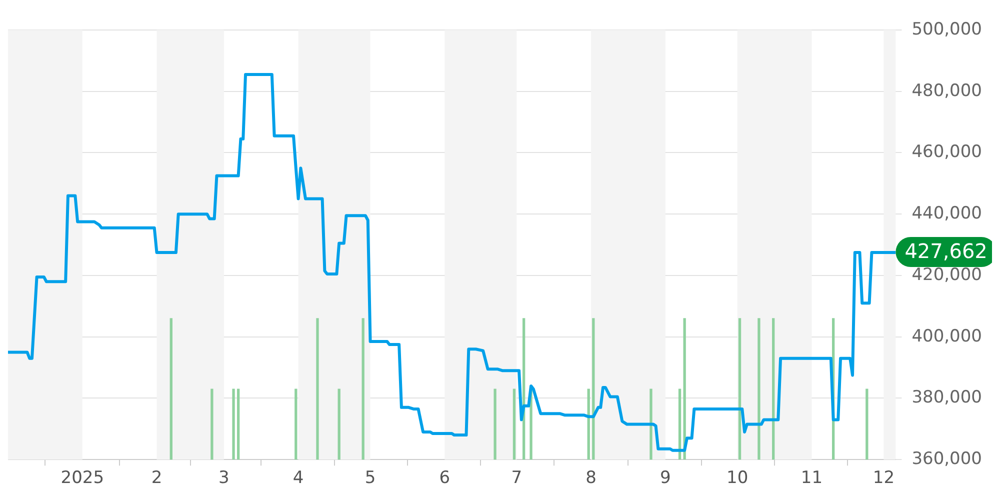  What do you see at coordinates (82, 478) in the screenshot?
I see `x-tick-label: 2025` at bounding box center [82, 478].